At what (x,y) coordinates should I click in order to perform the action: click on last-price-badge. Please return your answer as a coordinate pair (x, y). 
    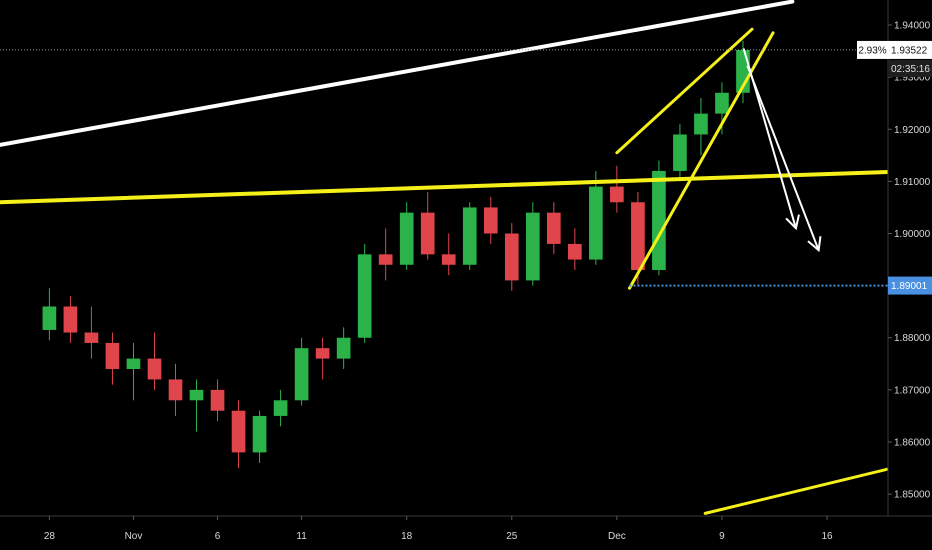
    Looking at the image, I should click on (910, 49).